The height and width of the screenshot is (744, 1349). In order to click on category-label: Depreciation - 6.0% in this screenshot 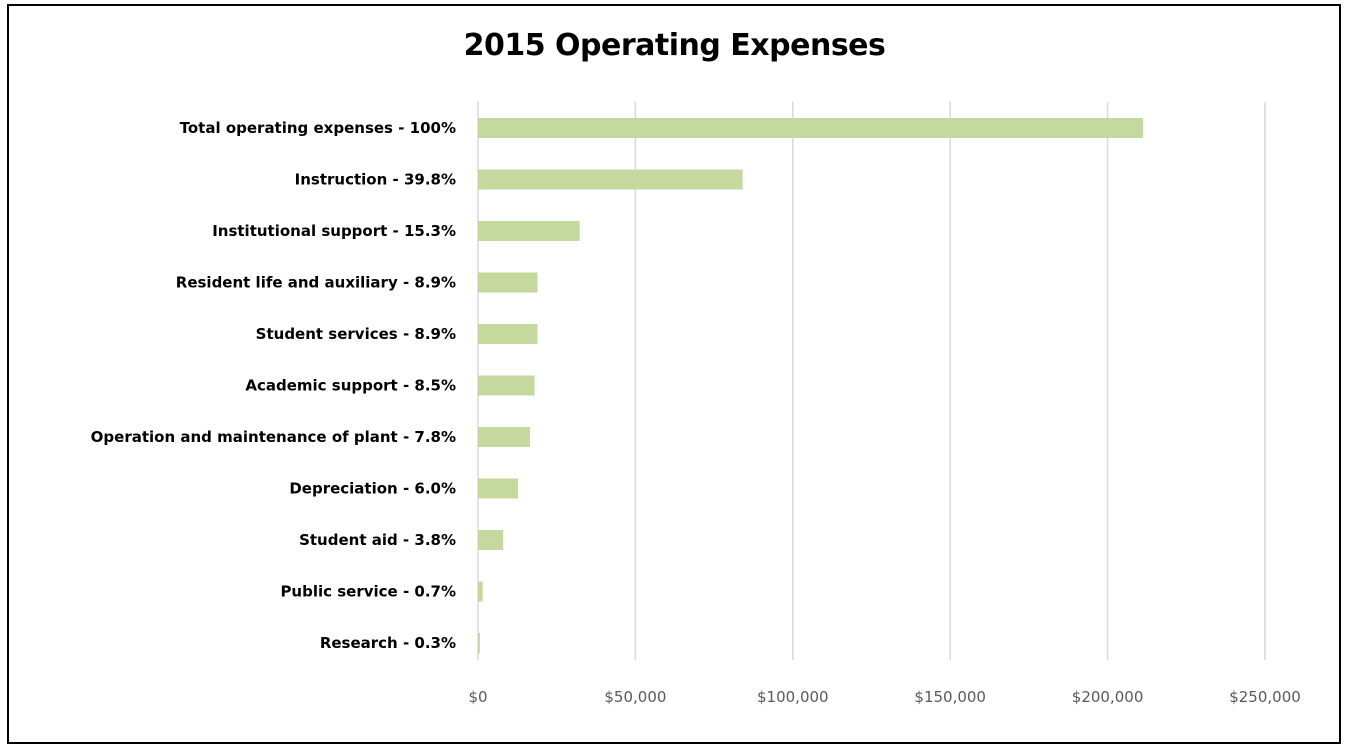, I will do `click(372, 489)`.